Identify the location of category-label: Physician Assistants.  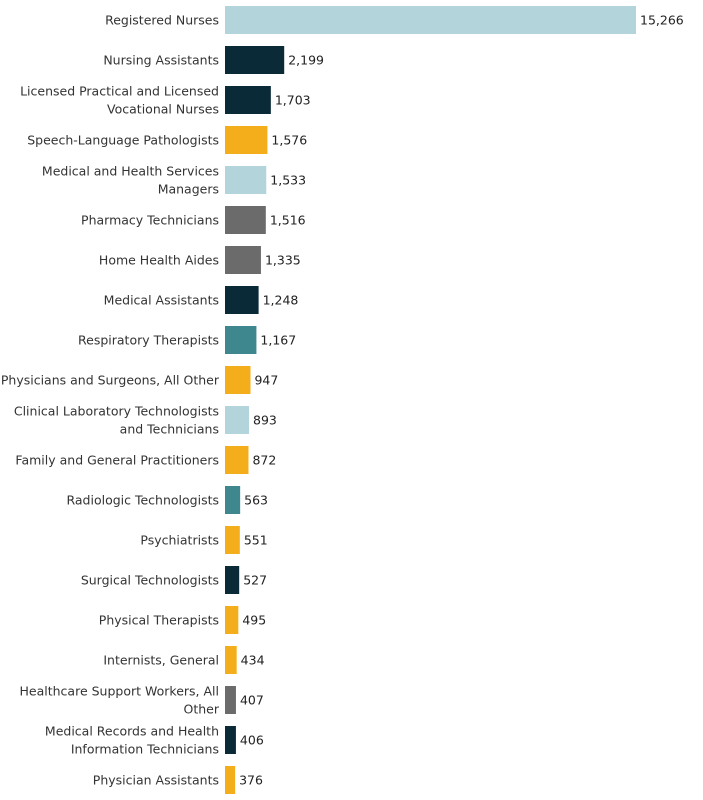
(156, 780).